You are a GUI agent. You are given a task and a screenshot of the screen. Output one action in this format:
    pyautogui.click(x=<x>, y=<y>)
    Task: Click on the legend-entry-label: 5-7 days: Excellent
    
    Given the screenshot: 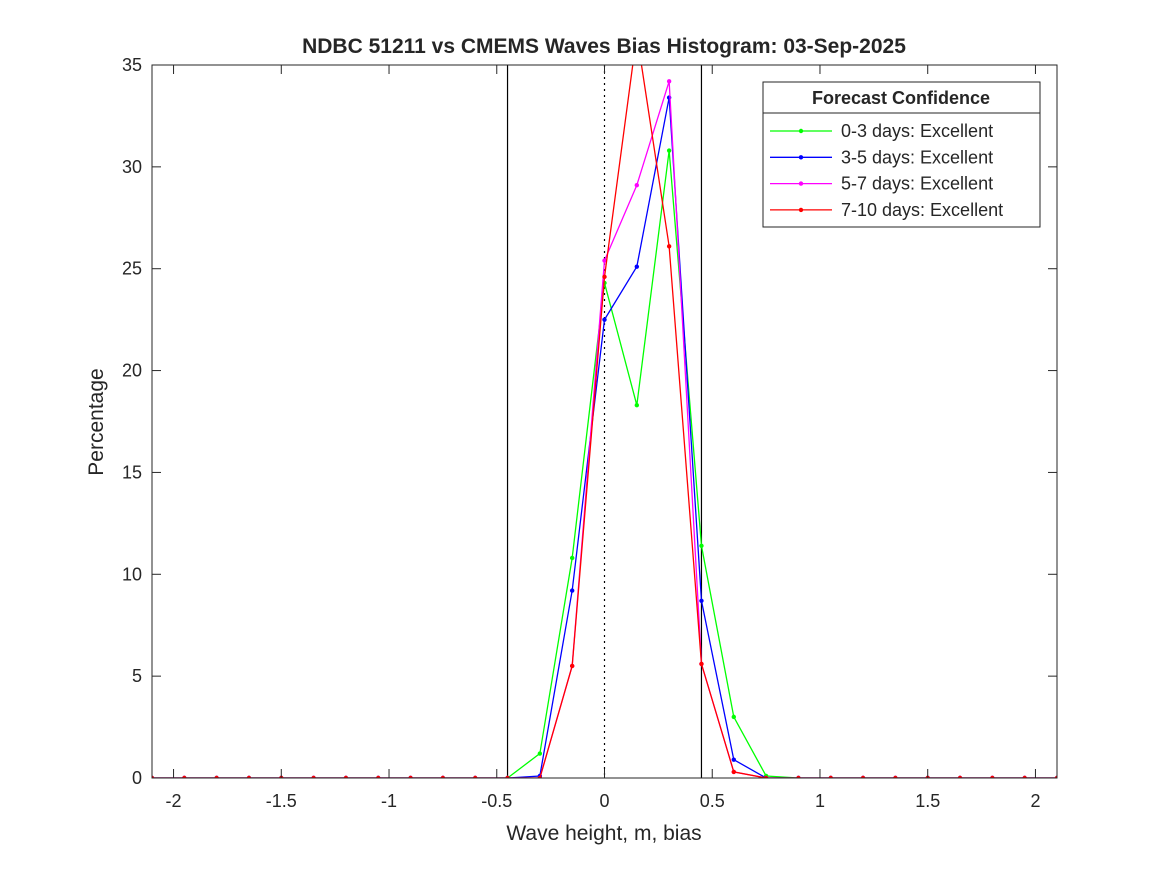 What is the action you would take?
    pyautogui.click(x=917, y=184)
    